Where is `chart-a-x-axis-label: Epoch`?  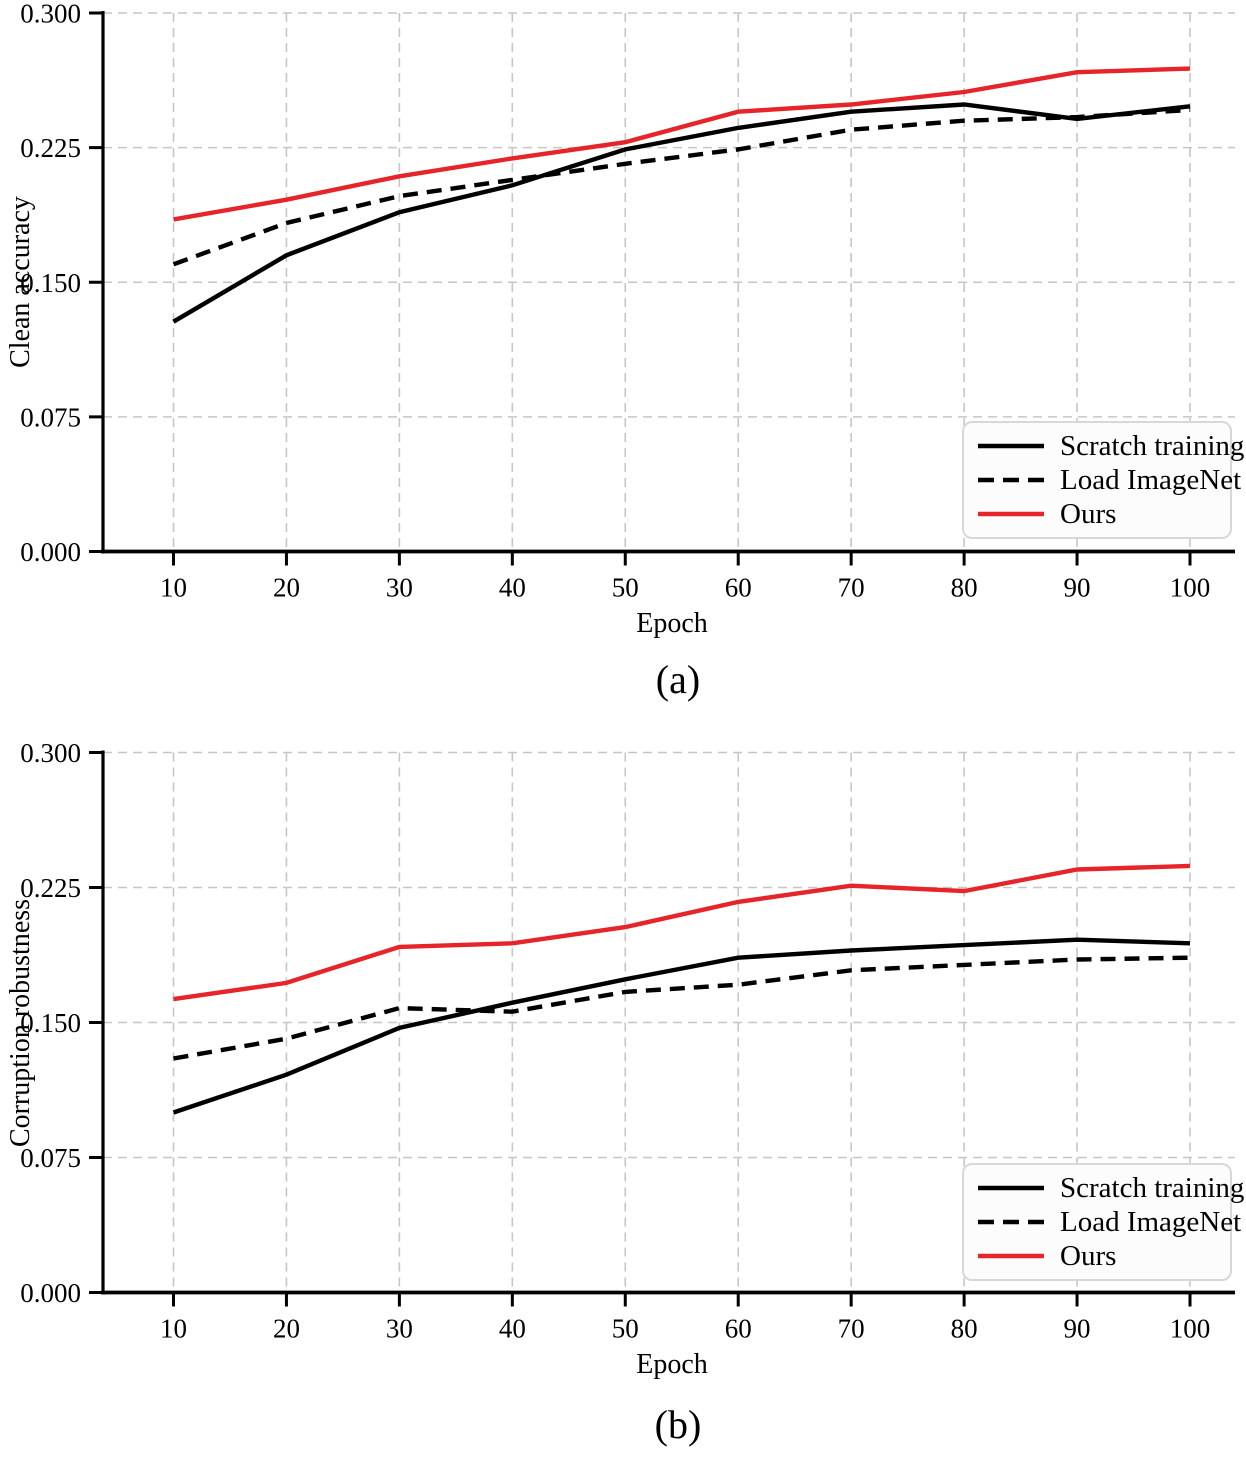
chart-a-x-axis-label: Epoch is located at coordinates (672, 623).